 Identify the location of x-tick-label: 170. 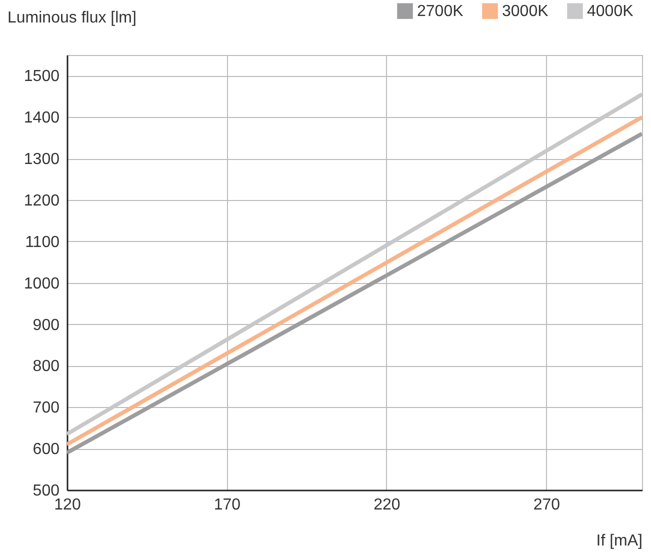
(227, 505).